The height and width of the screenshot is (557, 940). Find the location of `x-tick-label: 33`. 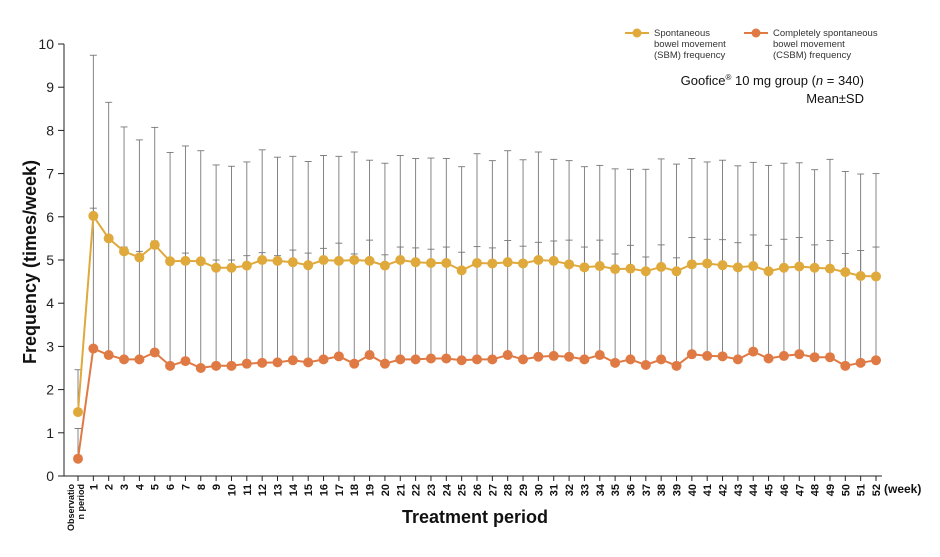

x-tick-label: 33 is located at coordinates (585, 490).